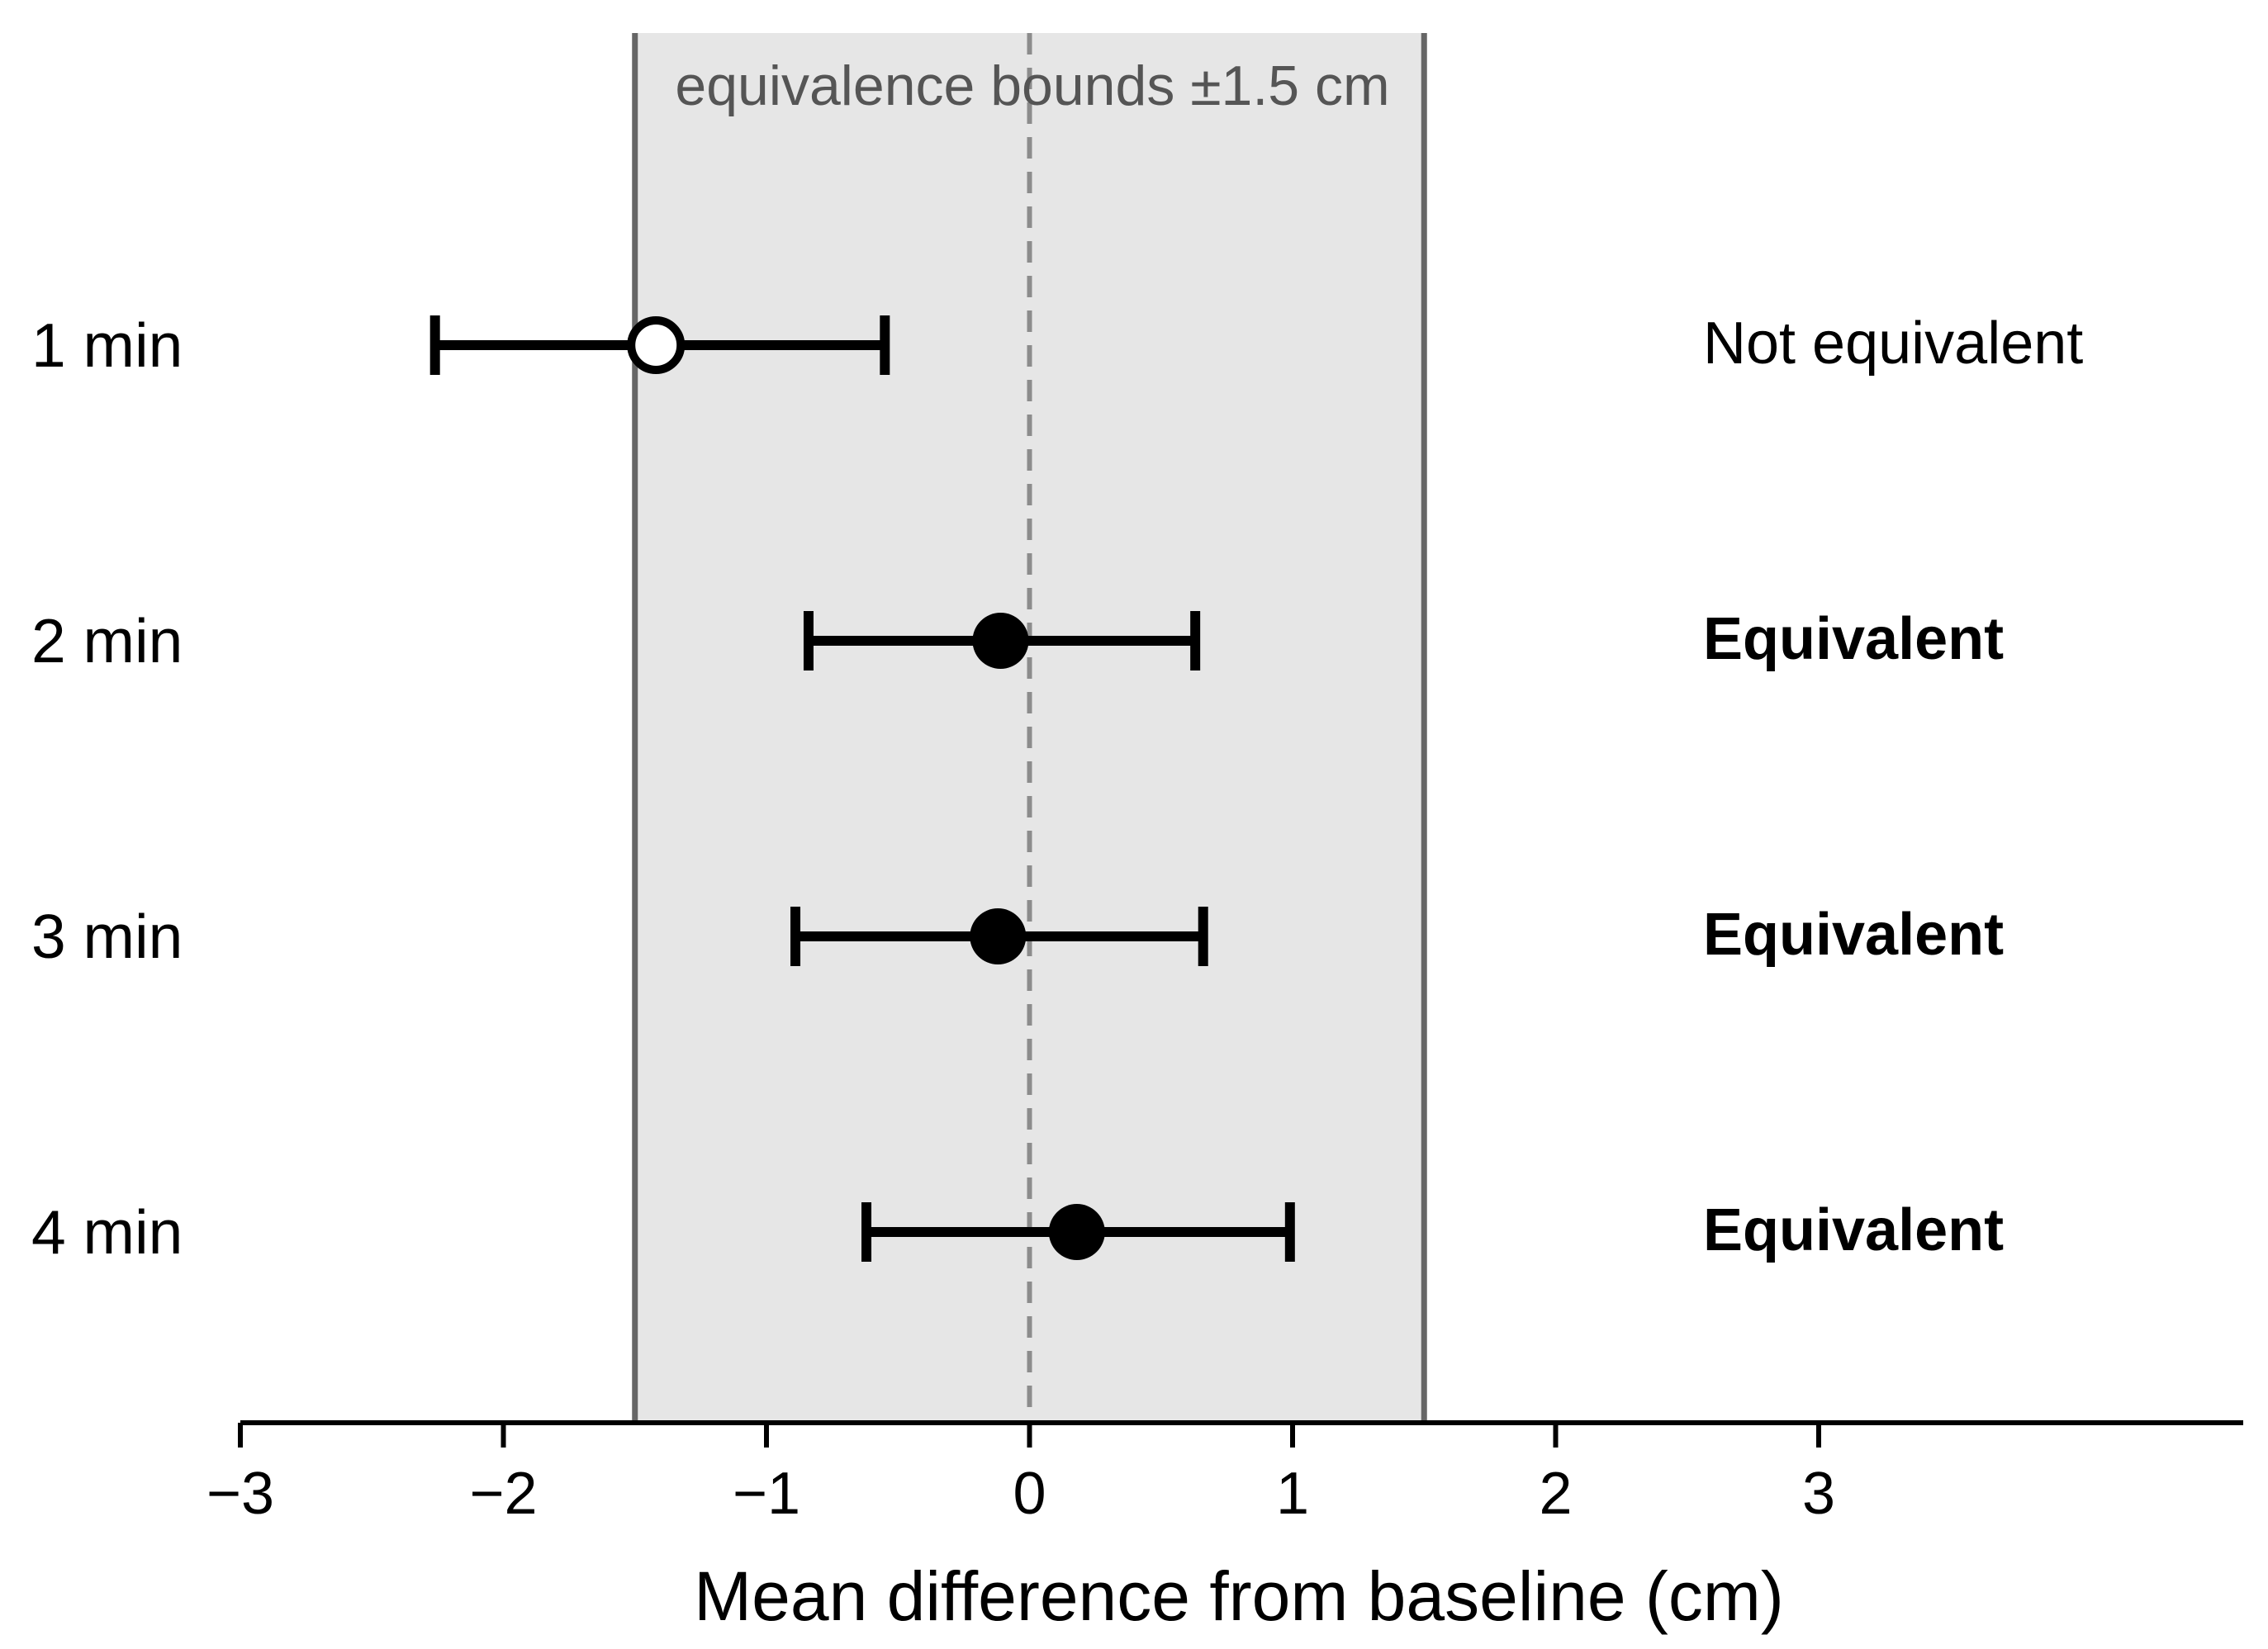 The image size is (2268, 1649). What do you see at coordinates (107, 936) in the screenshot?
I see `row-label-3: 3 min` at bounding box center [107, 936].